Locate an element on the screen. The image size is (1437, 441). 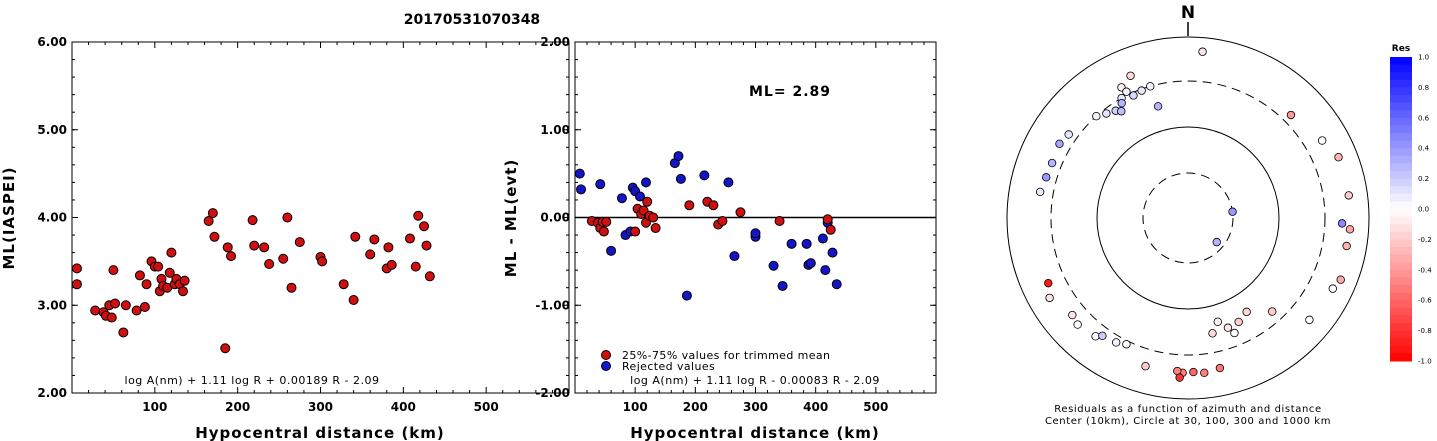
legend-marker-used is located at coordinates (606, 355).